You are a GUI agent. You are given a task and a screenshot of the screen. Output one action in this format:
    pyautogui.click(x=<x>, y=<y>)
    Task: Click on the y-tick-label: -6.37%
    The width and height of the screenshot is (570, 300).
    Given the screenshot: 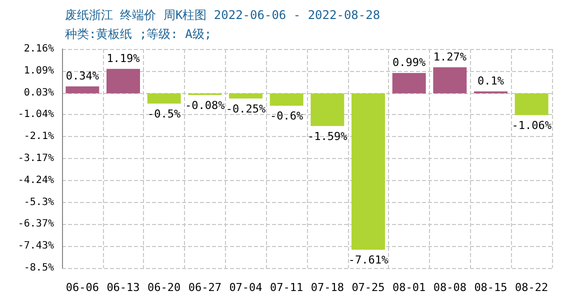 What is the action you would take?
    pyautogui.click(x=36, y=224)
    